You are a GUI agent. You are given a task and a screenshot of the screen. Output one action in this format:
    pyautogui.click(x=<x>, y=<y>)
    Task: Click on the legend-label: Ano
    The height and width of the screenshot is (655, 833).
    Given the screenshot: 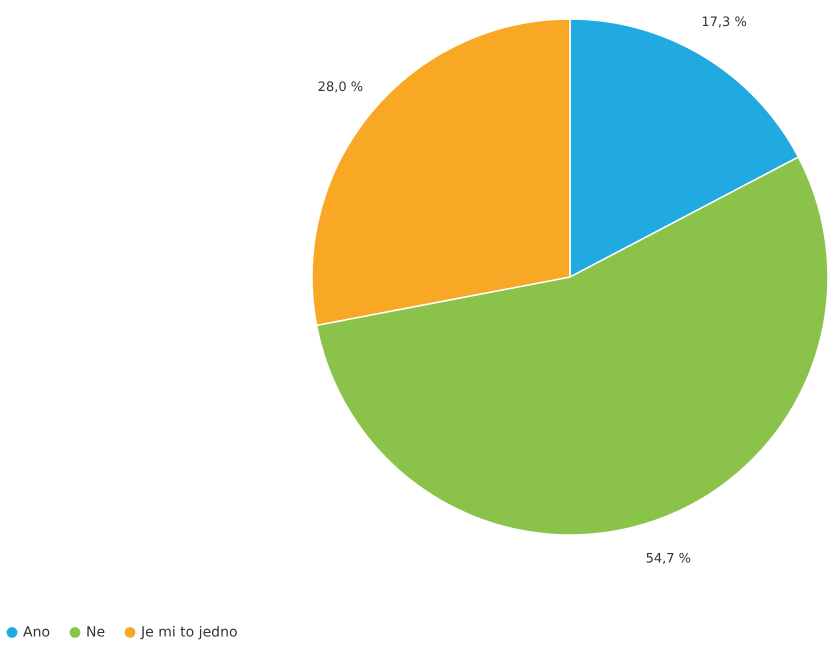 What is the action you would take?
    pyautogui.click(x=36, y=632)
    